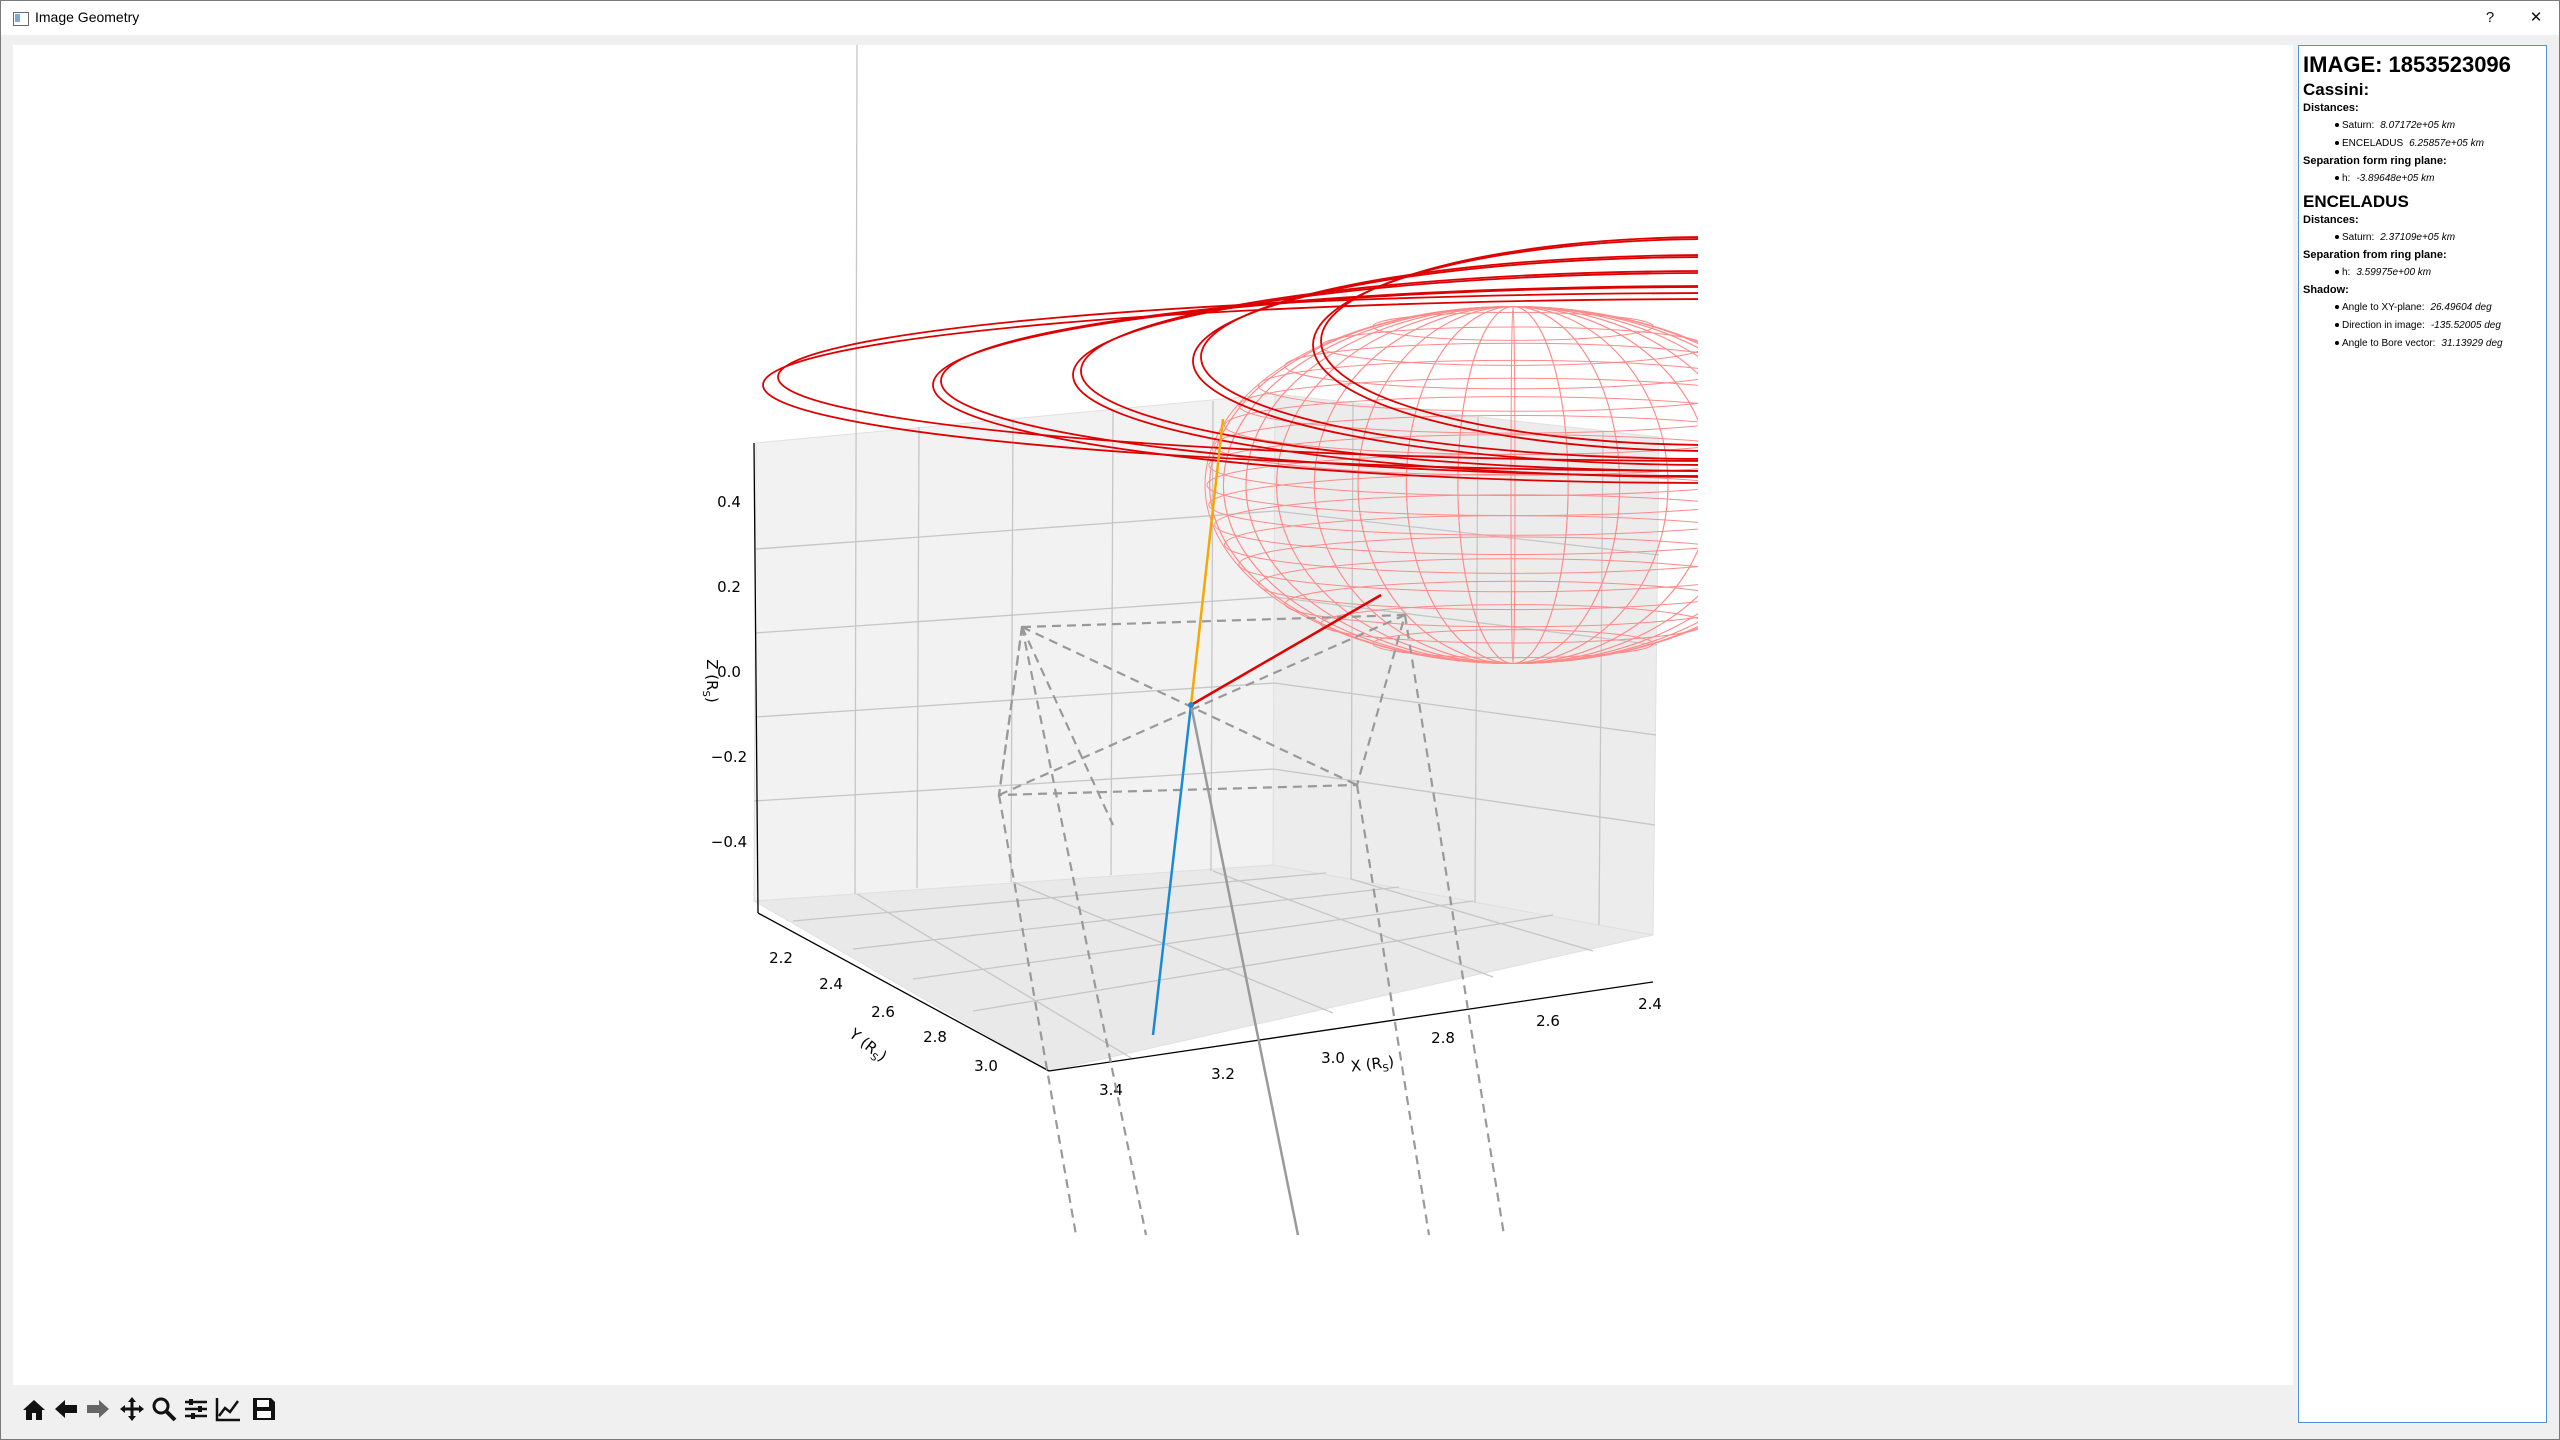 The width and height of the screenshot is (2560, 1440). Describe the element at coordinates (66, 1409) in the screenshot. I see `back-icon` at that location.